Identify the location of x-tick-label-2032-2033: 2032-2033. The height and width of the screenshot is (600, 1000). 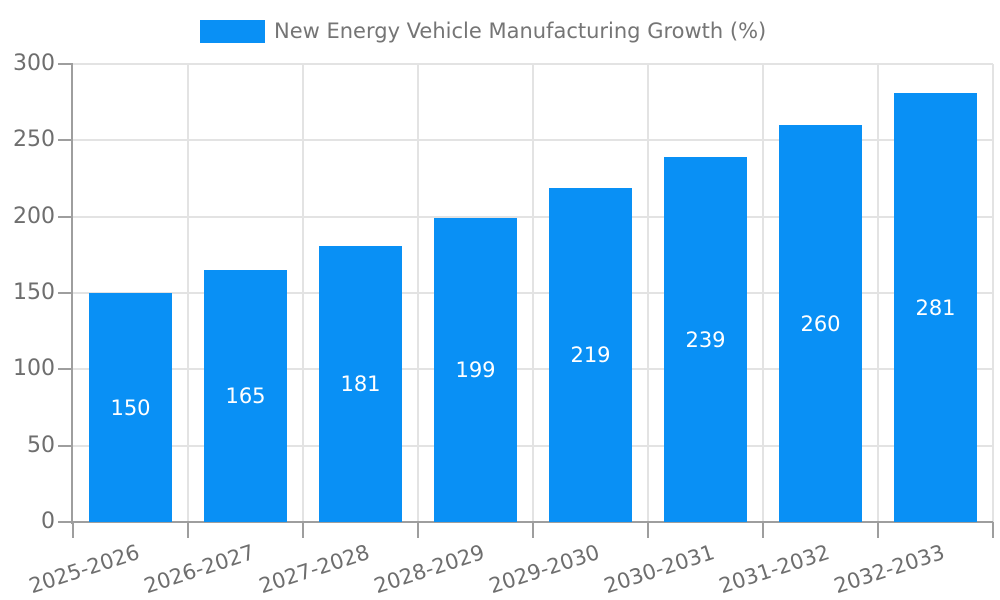
(888, 569).